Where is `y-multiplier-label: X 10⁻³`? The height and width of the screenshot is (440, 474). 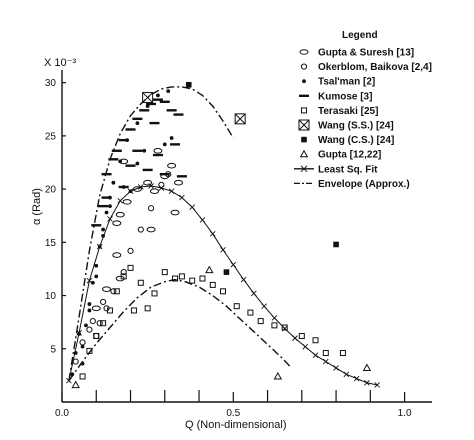
y-multiplier-label: X 10⁻³ is located at coordinates (60, 63).